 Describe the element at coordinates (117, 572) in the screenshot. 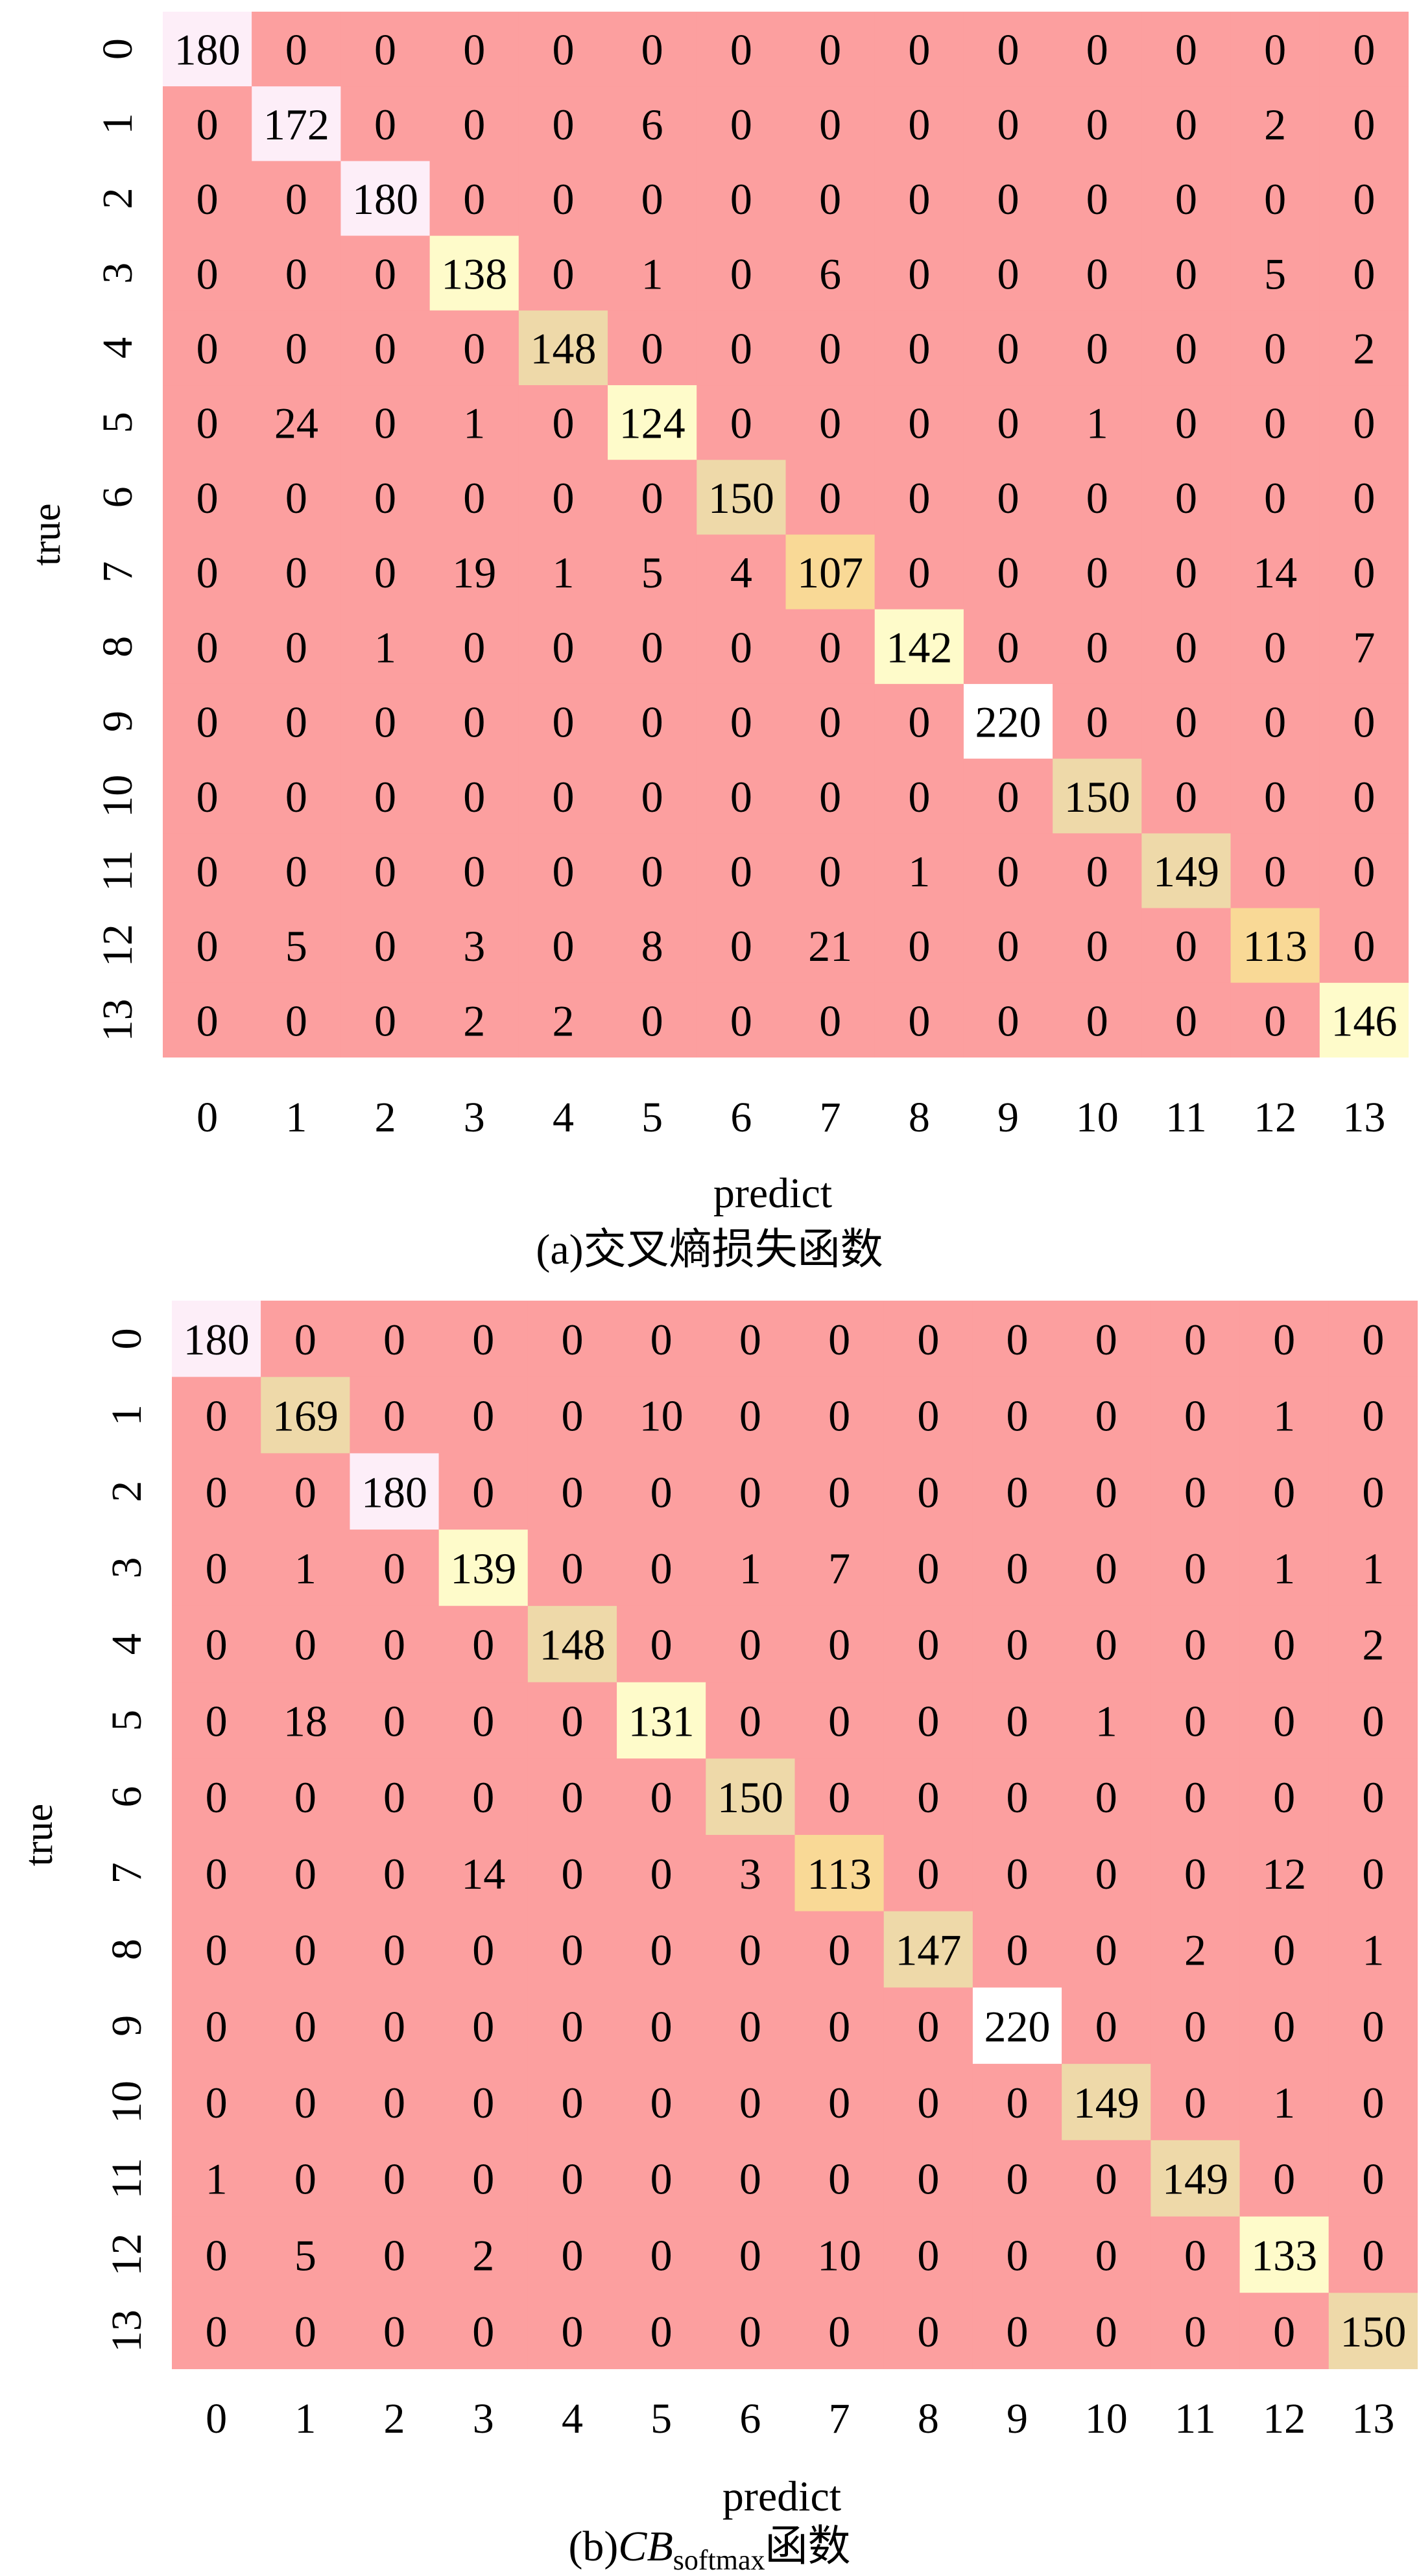

I see `y-tick-label: 7` at that location.